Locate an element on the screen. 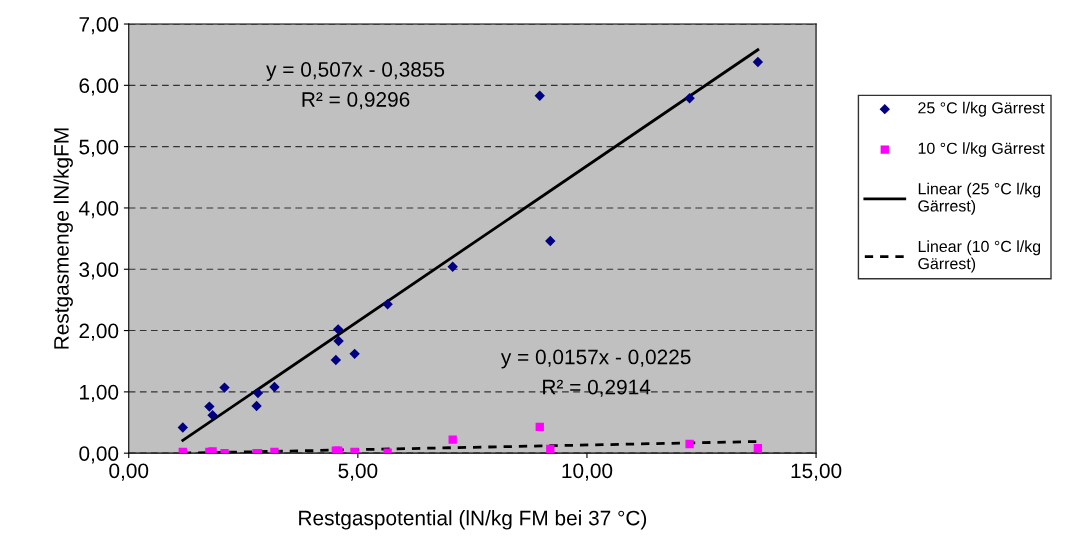  annotation: R² = 0,2914 is located at coordinates (597, 388).